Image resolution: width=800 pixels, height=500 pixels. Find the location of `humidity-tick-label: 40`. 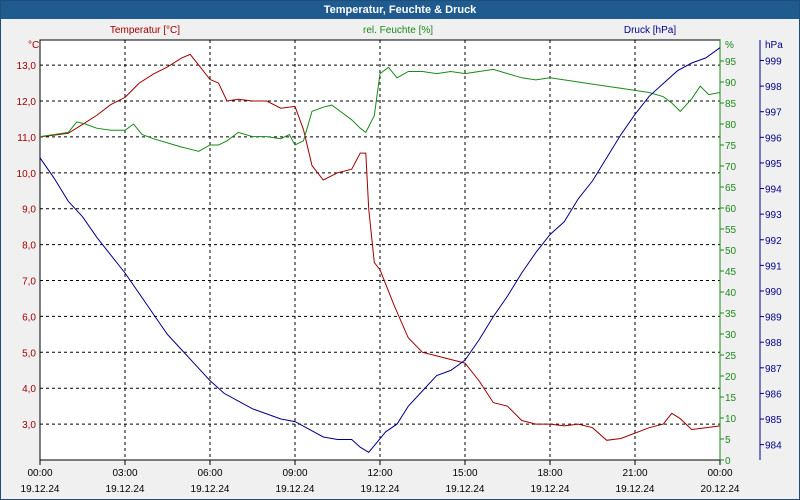

humidity-tick-label: 40 is located at coordinates (731, 293).